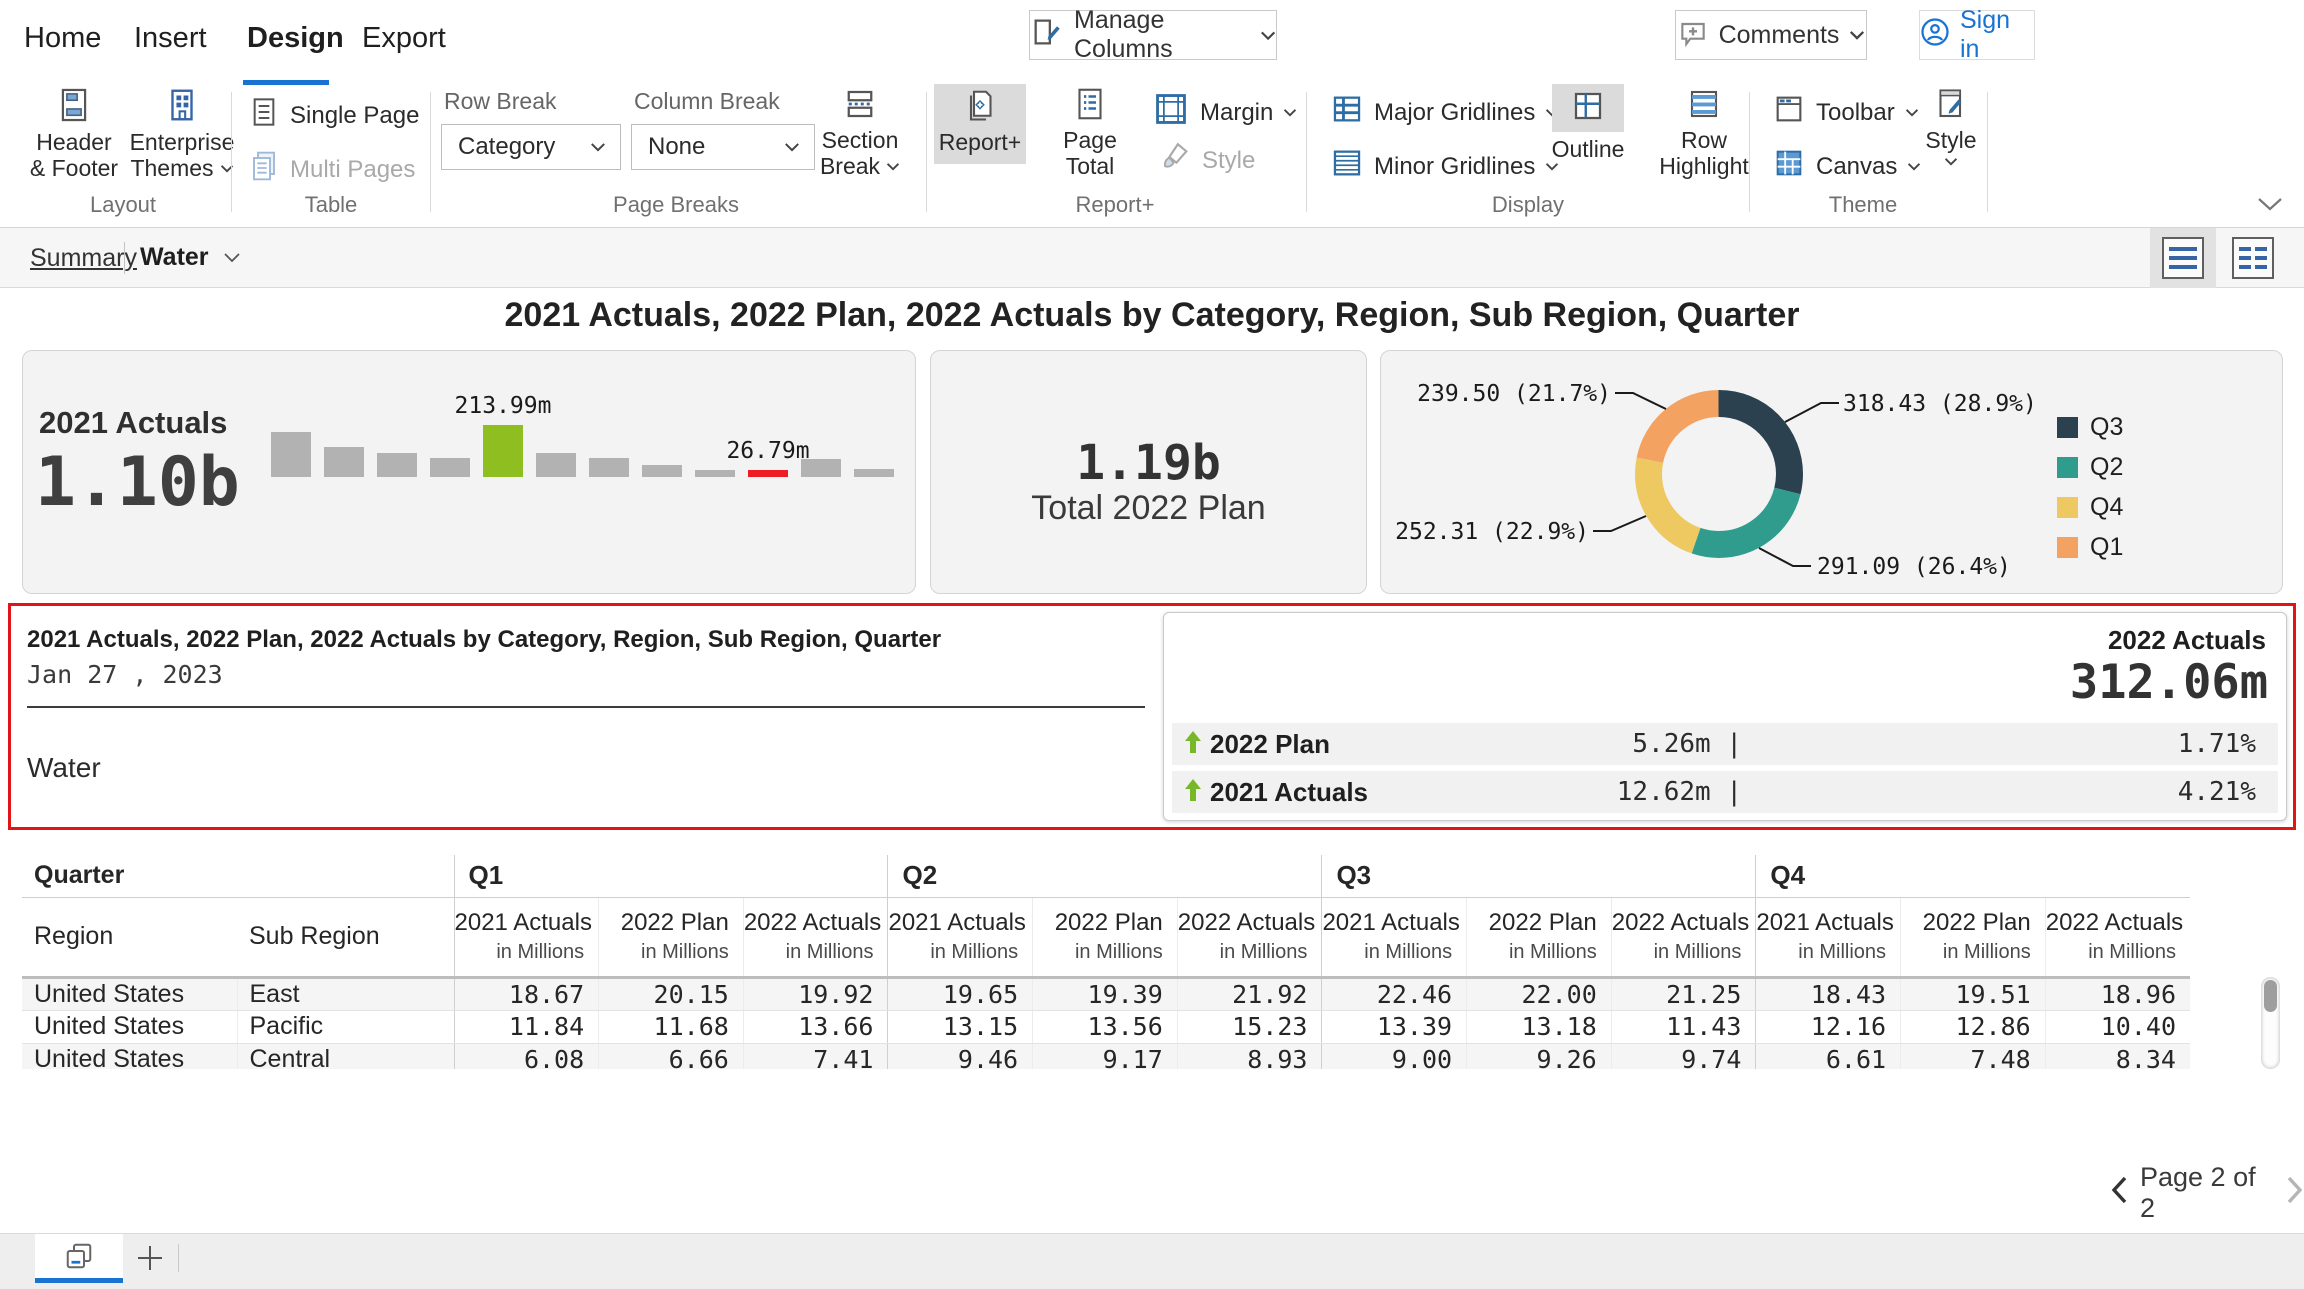 Image resolution: width=2304 pixels, height=1289 pixels. Describe the element at coordinates (2270, 1023) in the screenshot. I see `vertical-scrollbar` at that location.